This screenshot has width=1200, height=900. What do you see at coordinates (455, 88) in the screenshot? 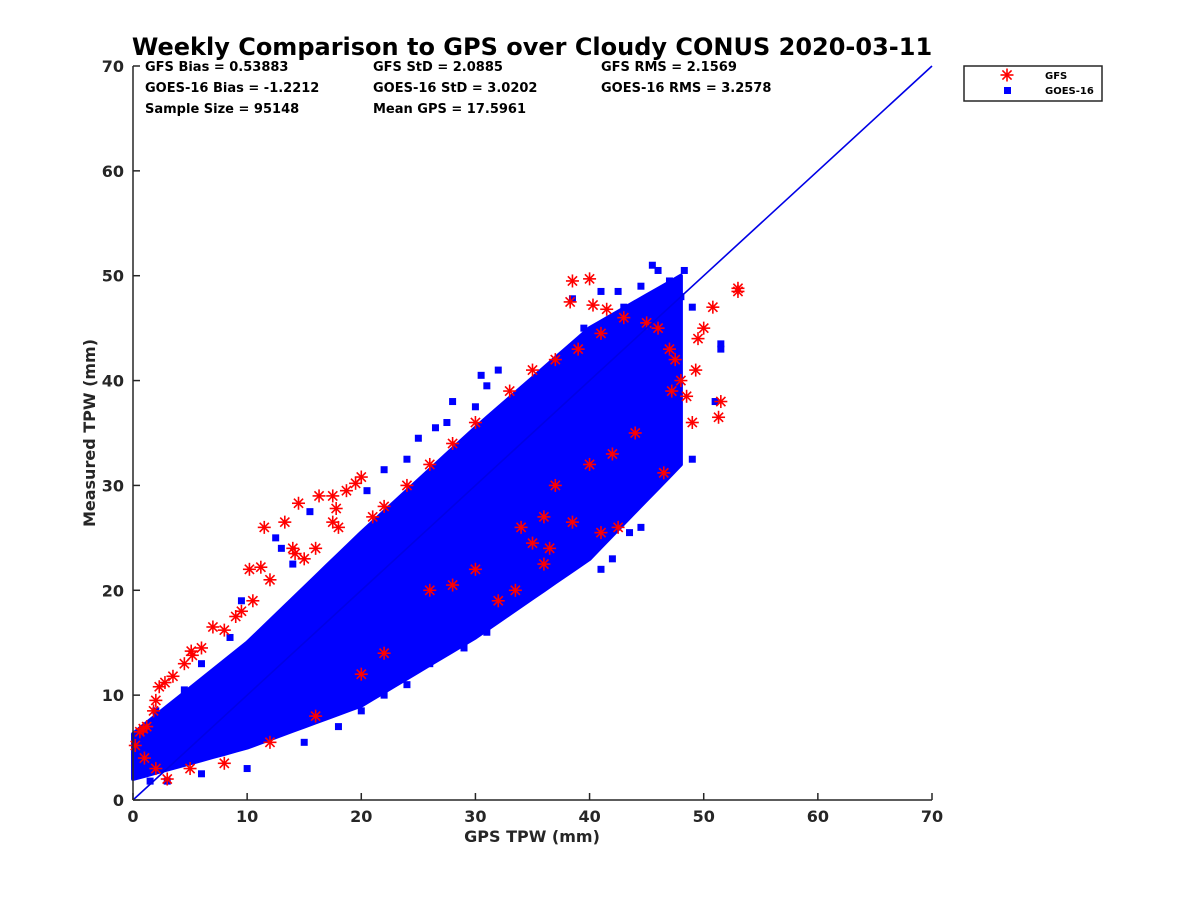
I see `goes16-std: GOES-16 StD = 3.0202` at bounding box center [455, 88].